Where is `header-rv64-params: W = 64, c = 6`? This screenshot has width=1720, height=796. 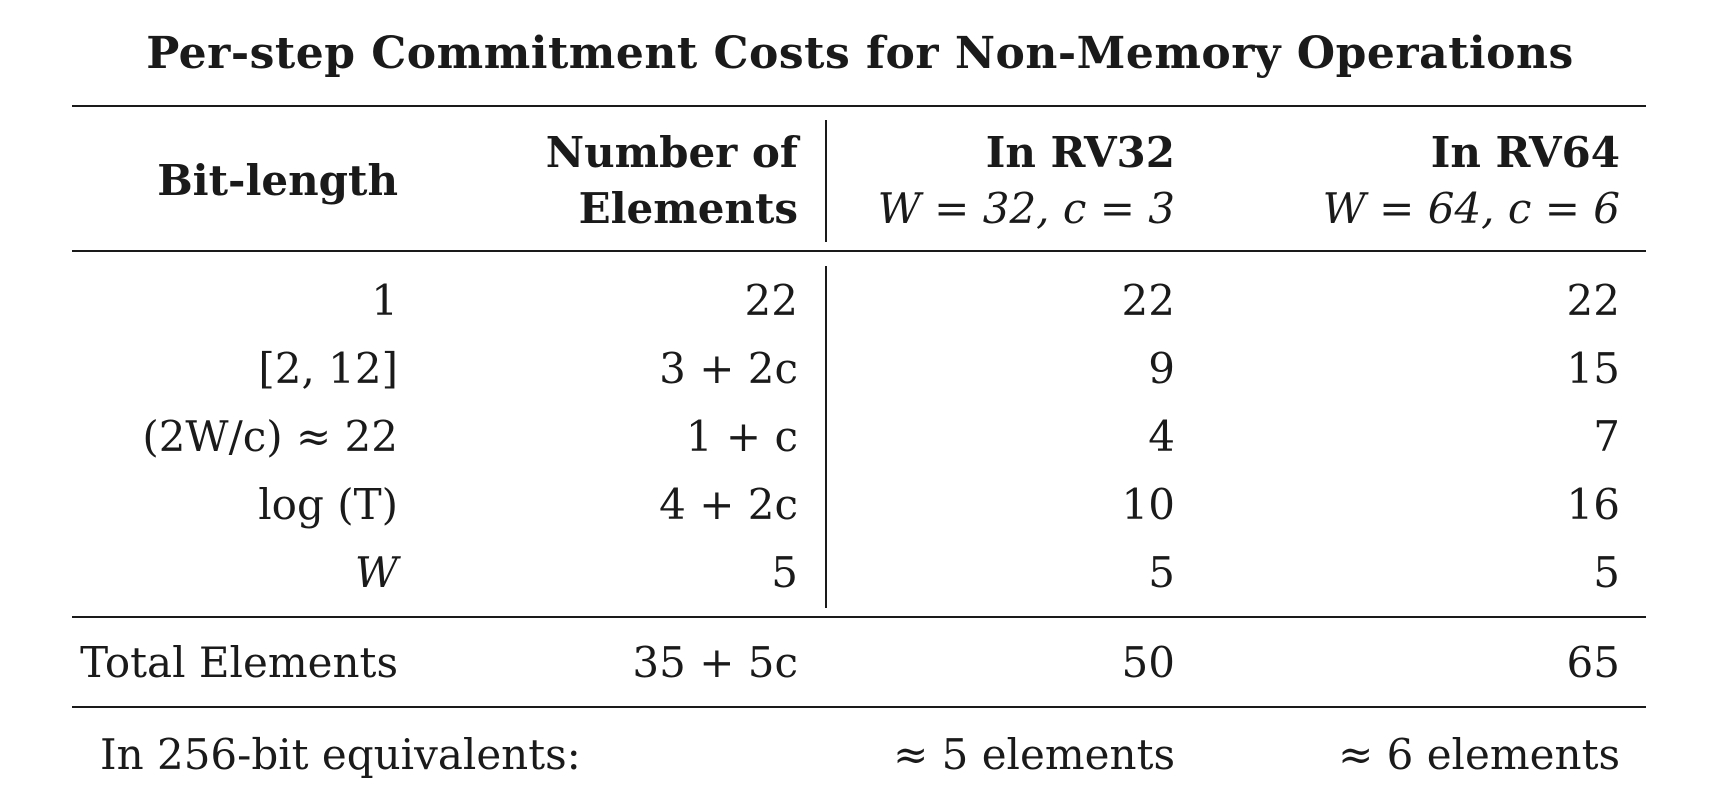 header-rv64-params: W = 64, c = 6 is located at coordinates (1471, 208).